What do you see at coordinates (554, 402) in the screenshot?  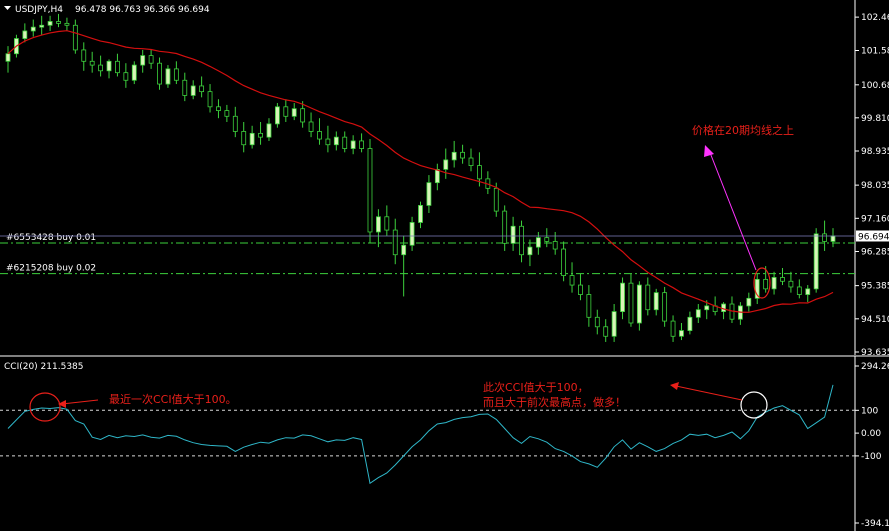 I see `cci-note-right-2: 而且大于前次最高点，做多！` at bounding box center [554, 402].